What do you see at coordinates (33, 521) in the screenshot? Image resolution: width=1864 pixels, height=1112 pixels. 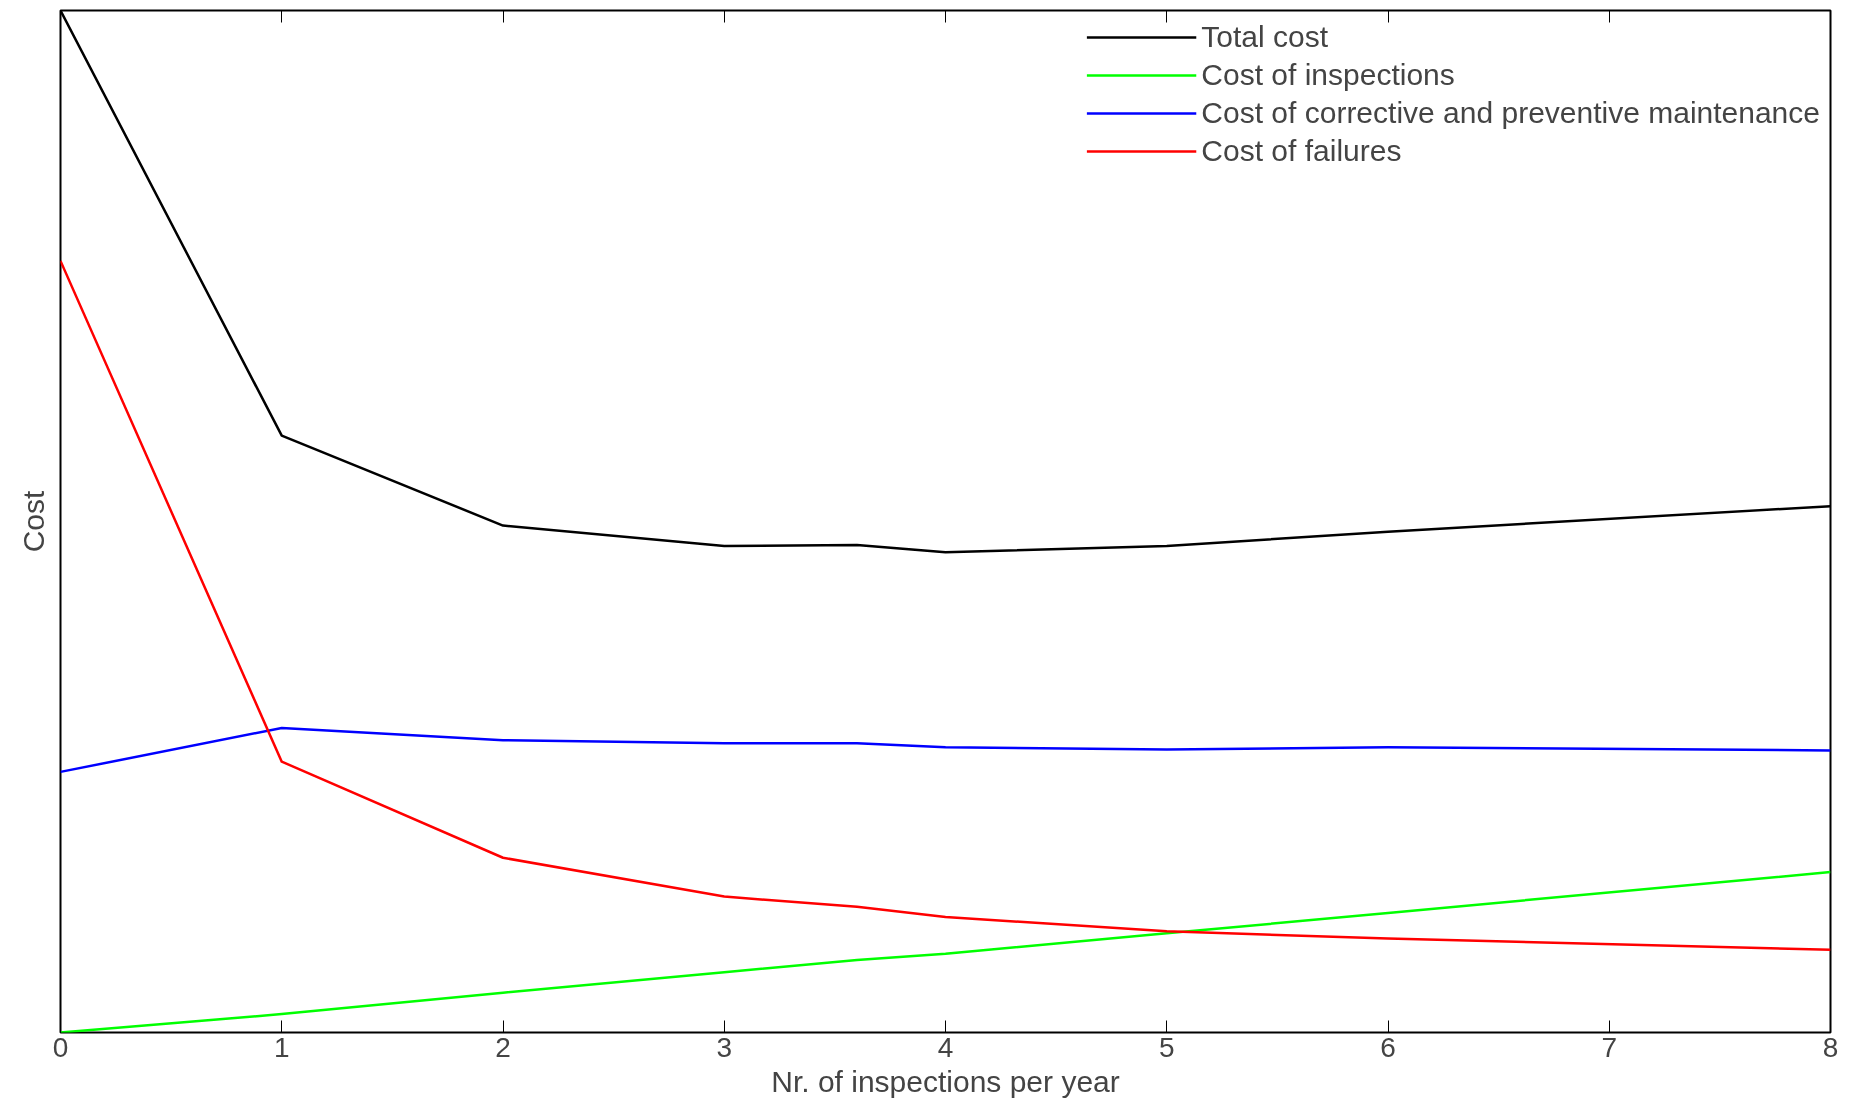 I see `y-axis-title: Cost` at bounding box center [33, 521].